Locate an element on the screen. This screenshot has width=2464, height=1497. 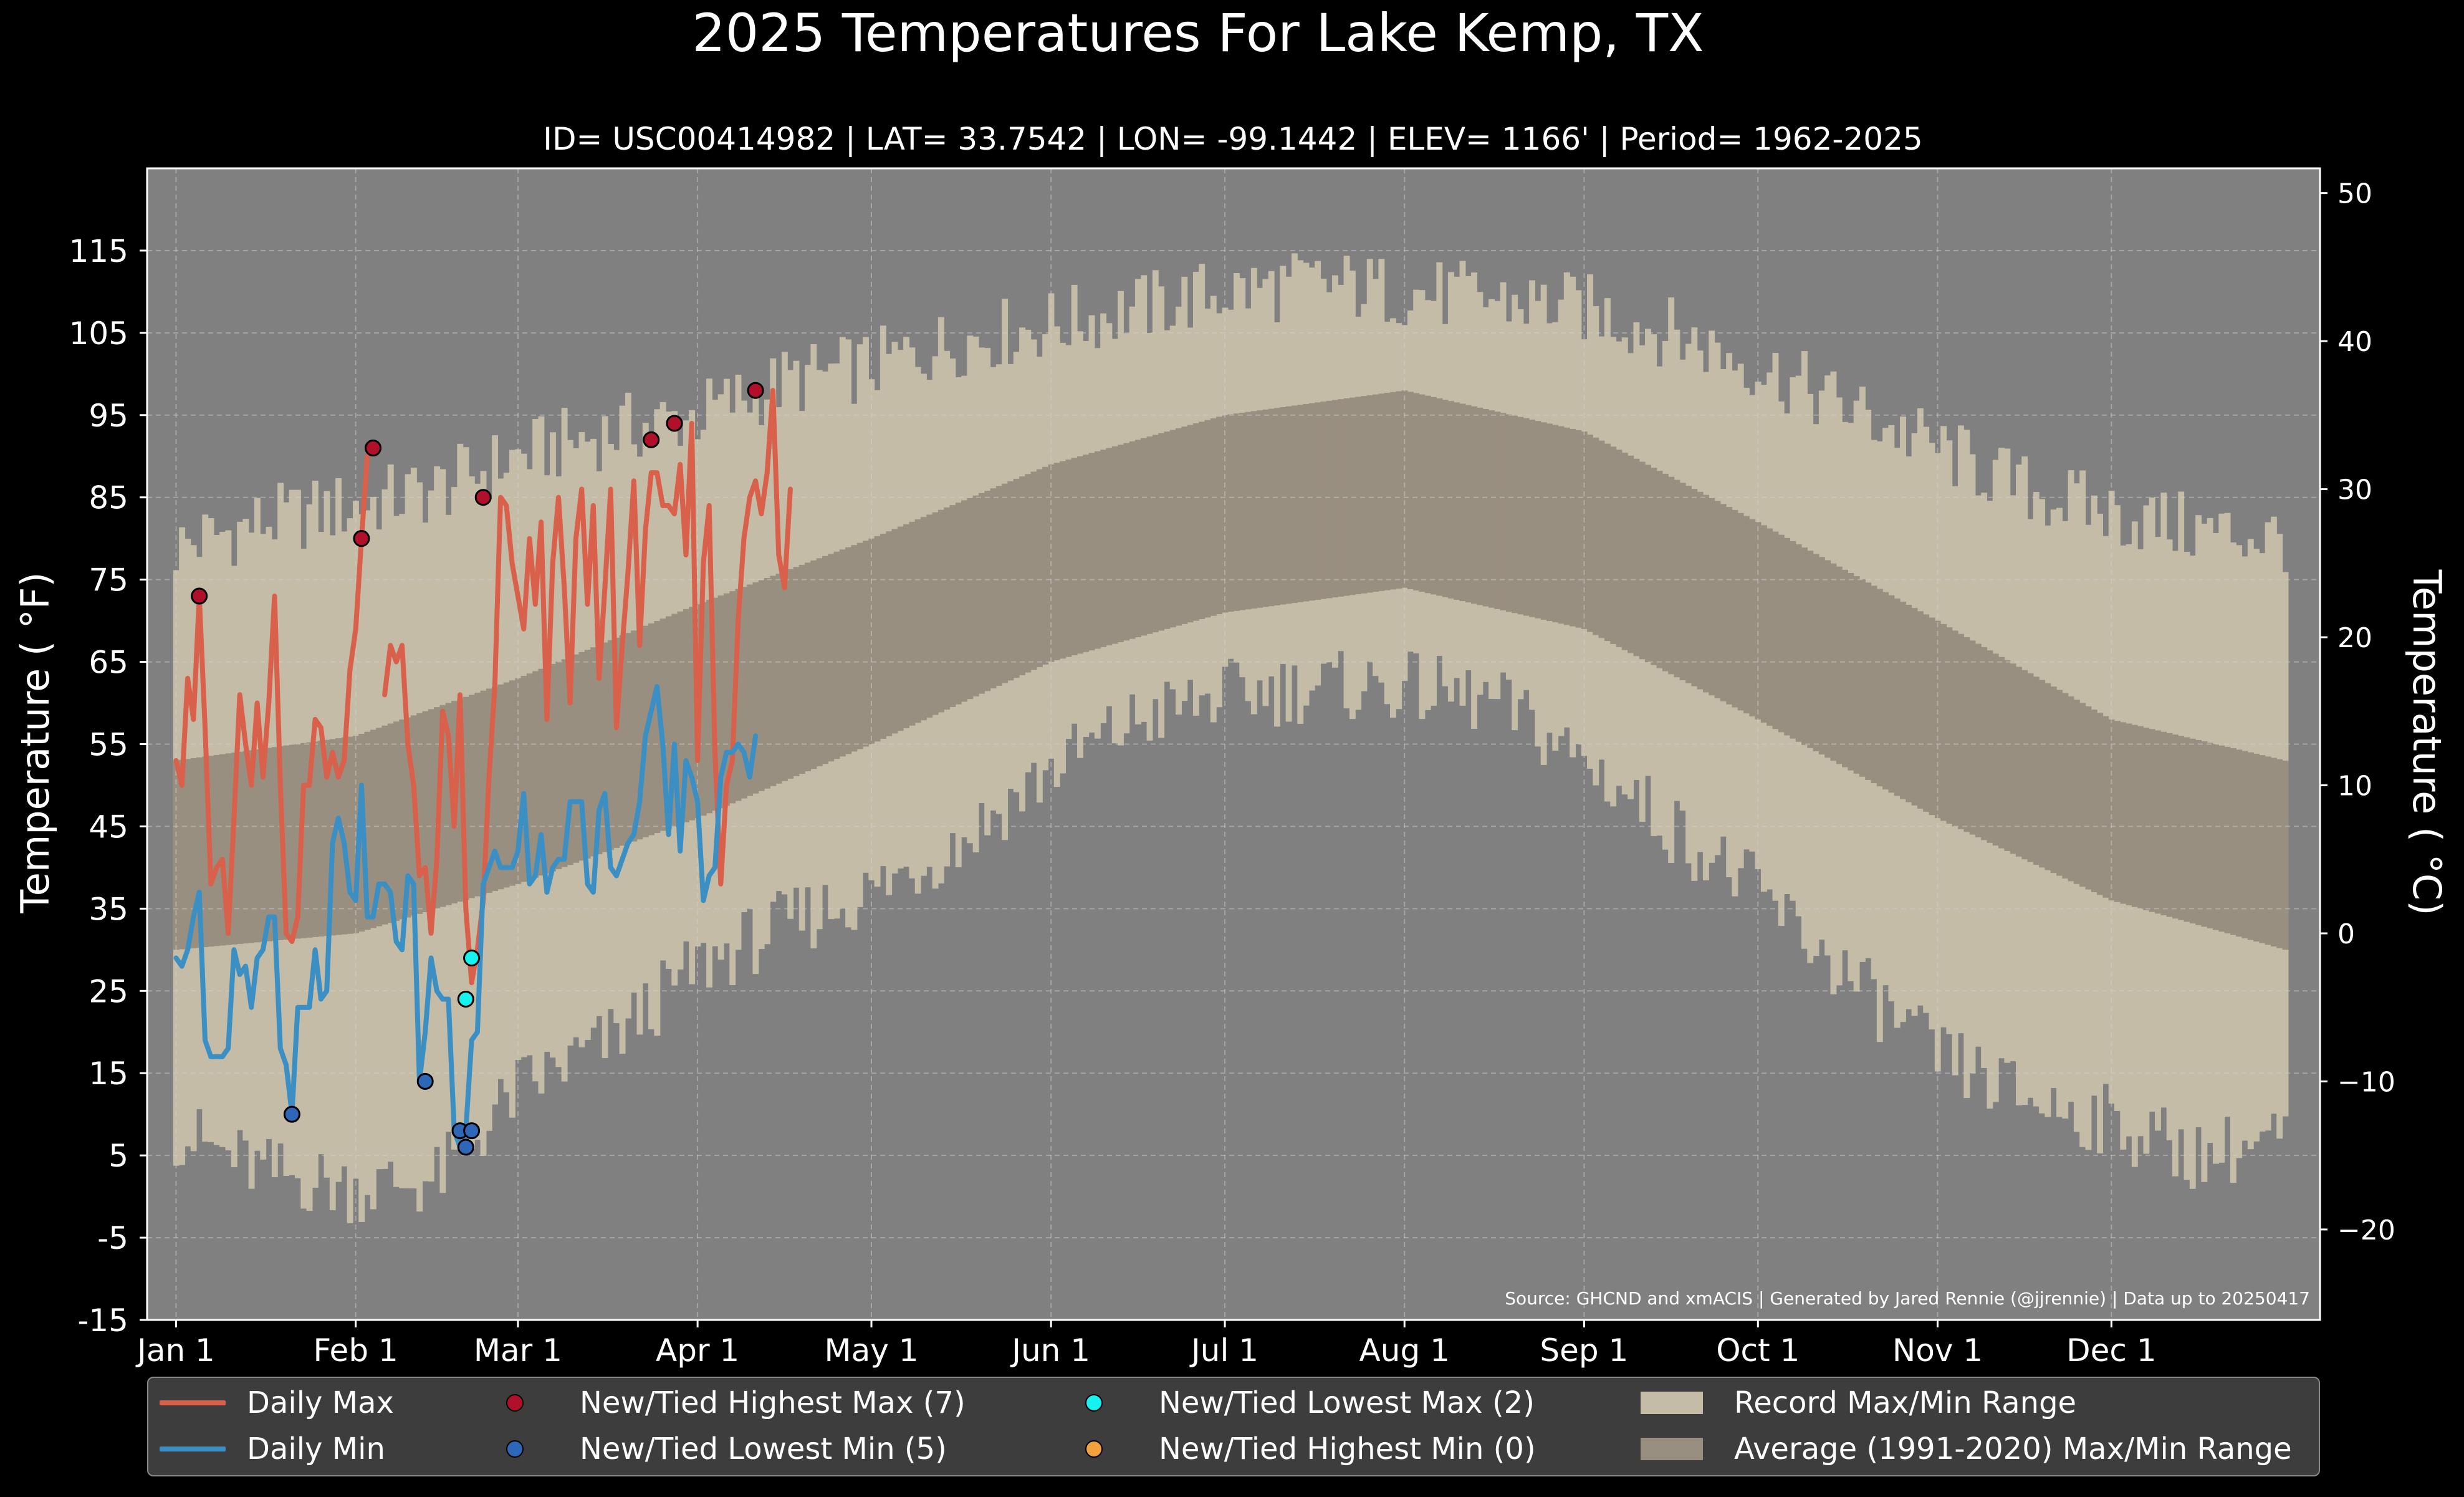
y2-tick-label: 10 is located at coordinates (2354, 786).